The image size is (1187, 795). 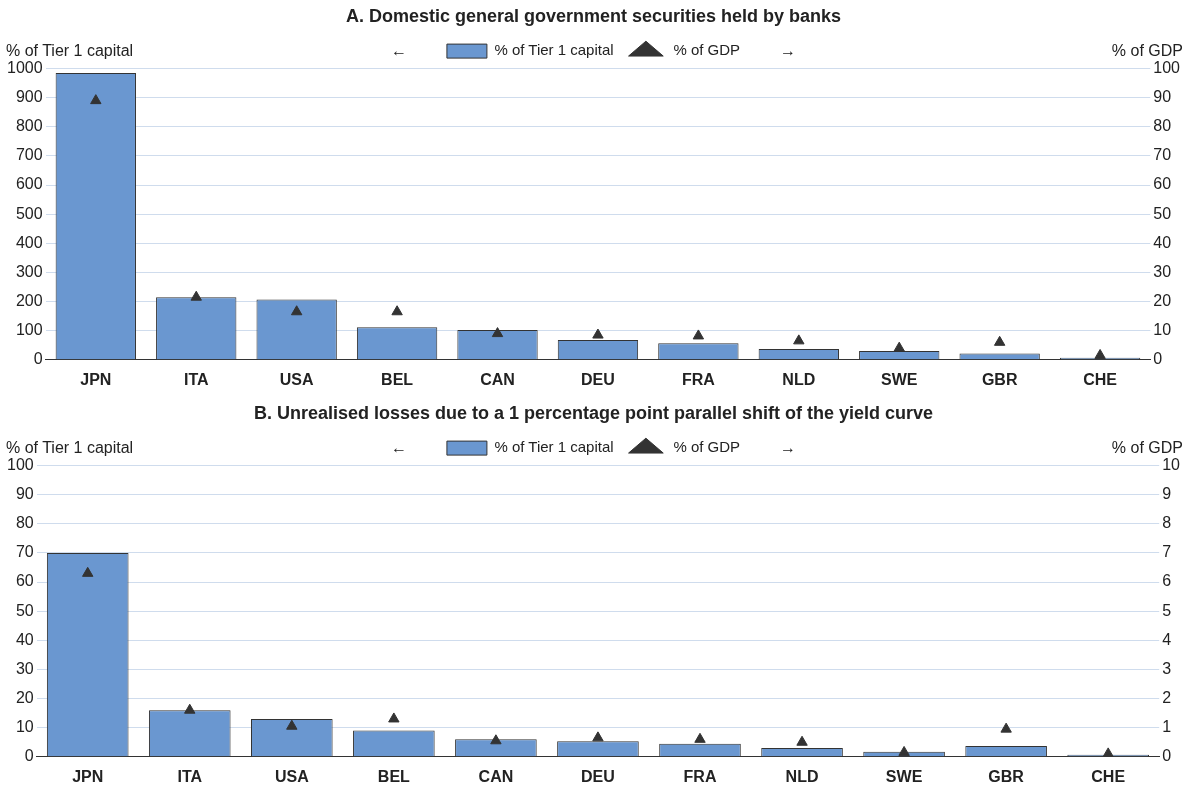 What do you see at coordinates (24, 552) in the screenshot?
I see `y-tick-label: 70` at bounding box center [24, 552].